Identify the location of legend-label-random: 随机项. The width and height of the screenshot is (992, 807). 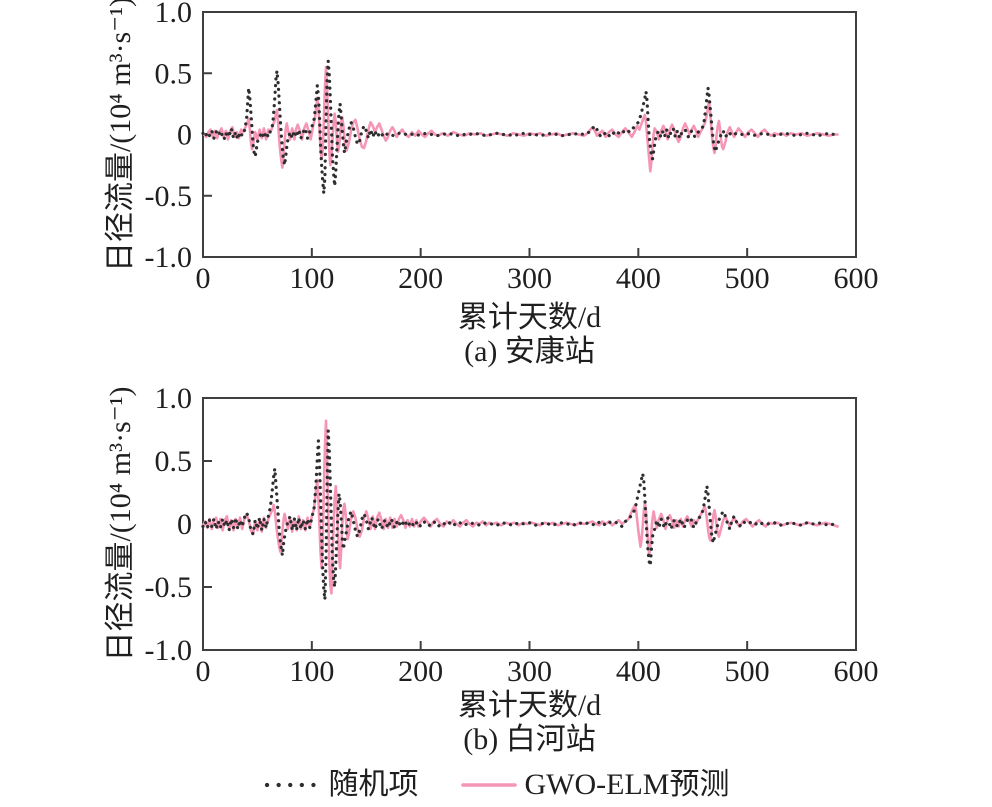
(373, 784).